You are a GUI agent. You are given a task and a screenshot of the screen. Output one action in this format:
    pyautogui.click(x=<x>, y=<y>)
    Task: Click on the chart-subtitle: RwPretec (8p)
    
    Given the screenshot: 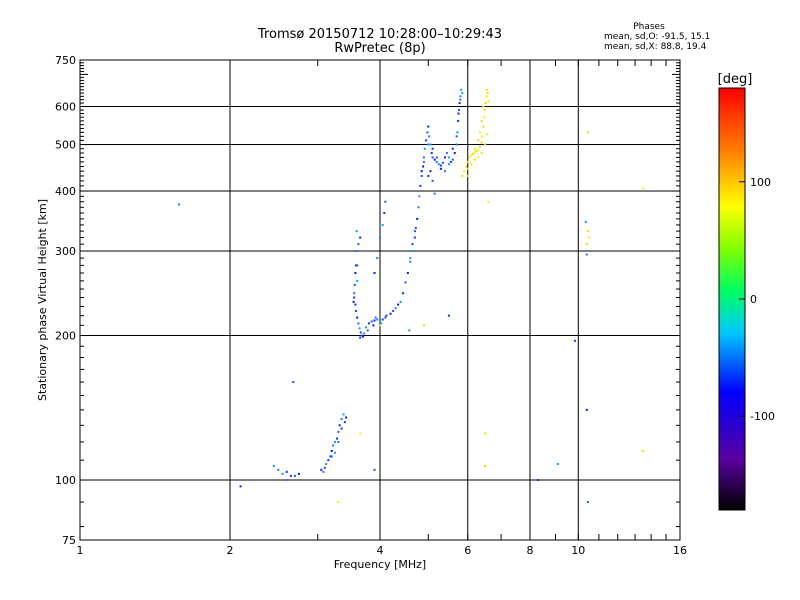 What is the action you would take?
    pyautogui.click(x=380, y=48)
    